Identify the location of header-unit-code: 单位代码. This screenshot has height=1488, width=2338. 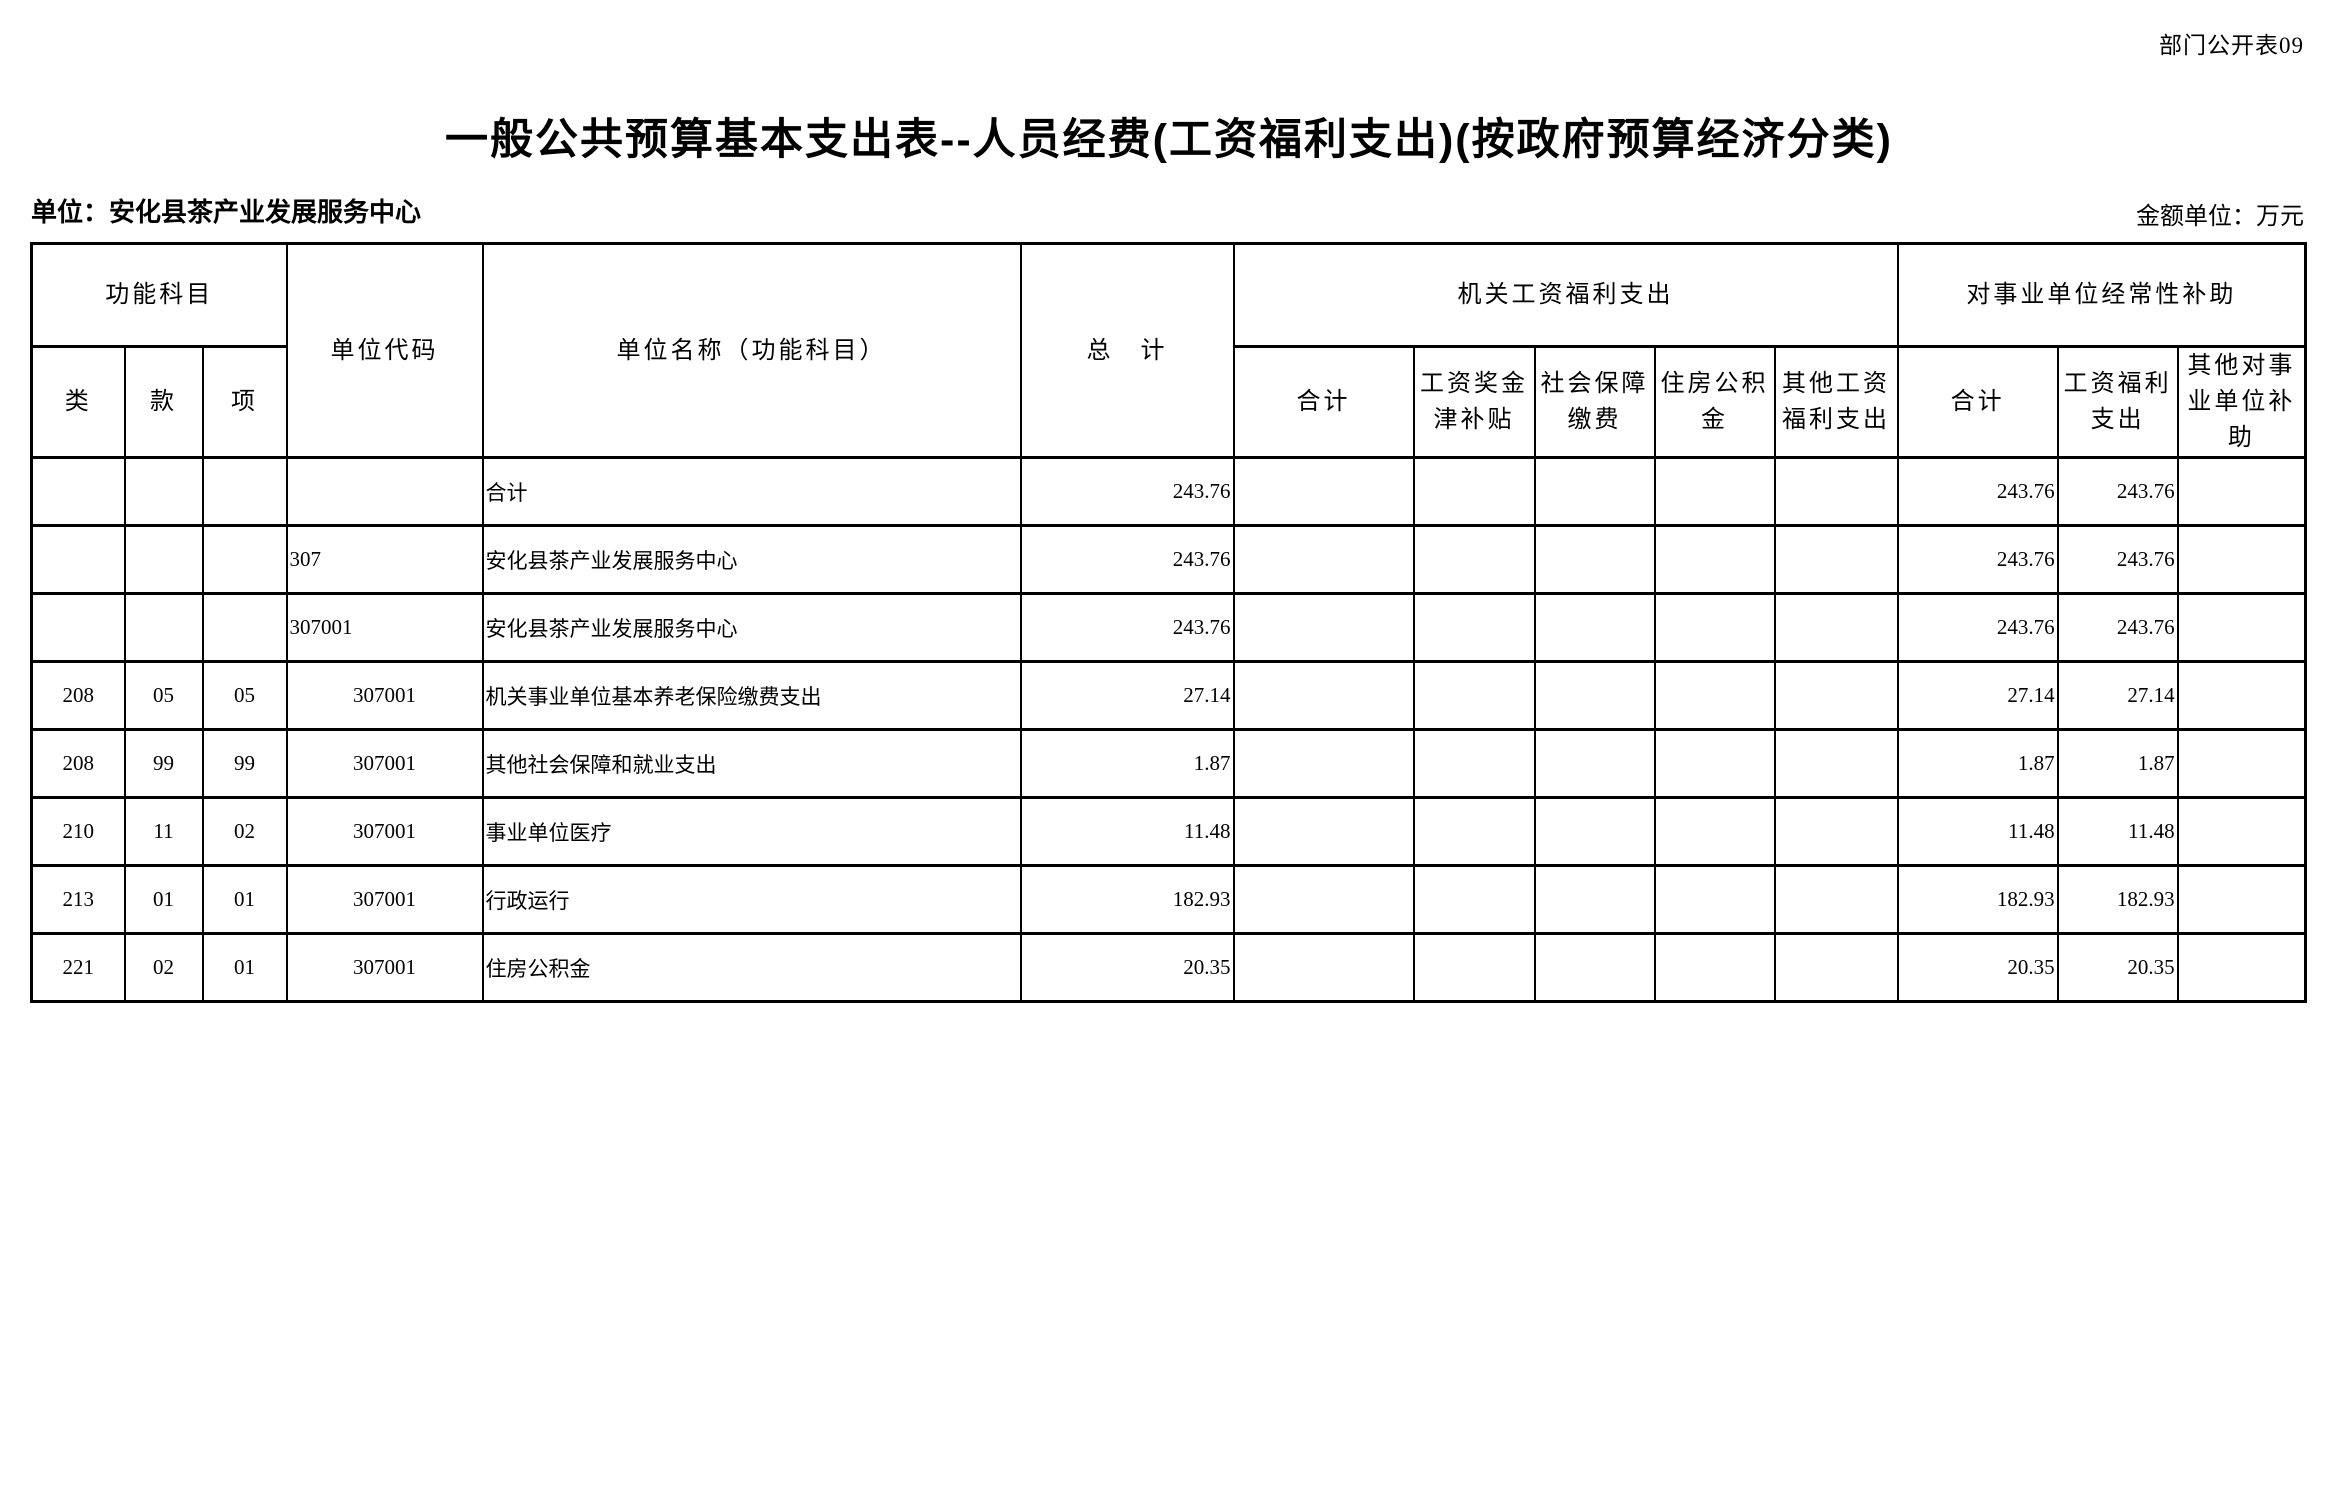
(384, 350).